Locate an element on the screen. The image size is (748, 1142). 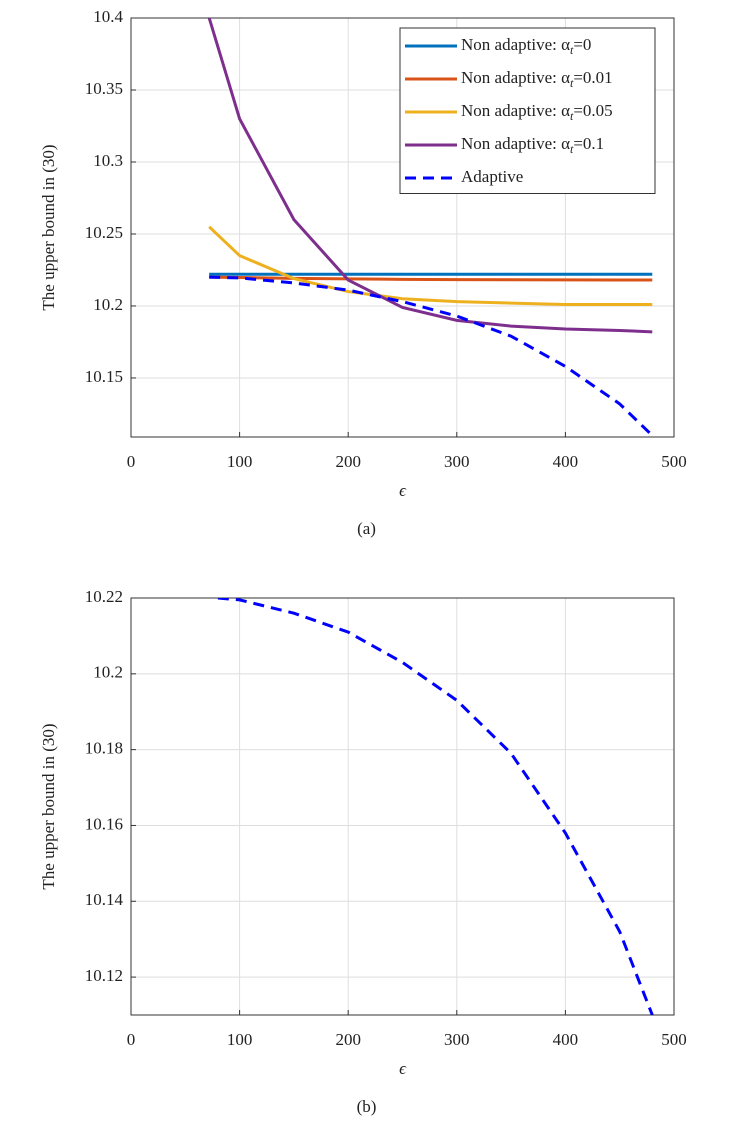
y-tick-label: 10.35 is located at coordinates (104, 88).